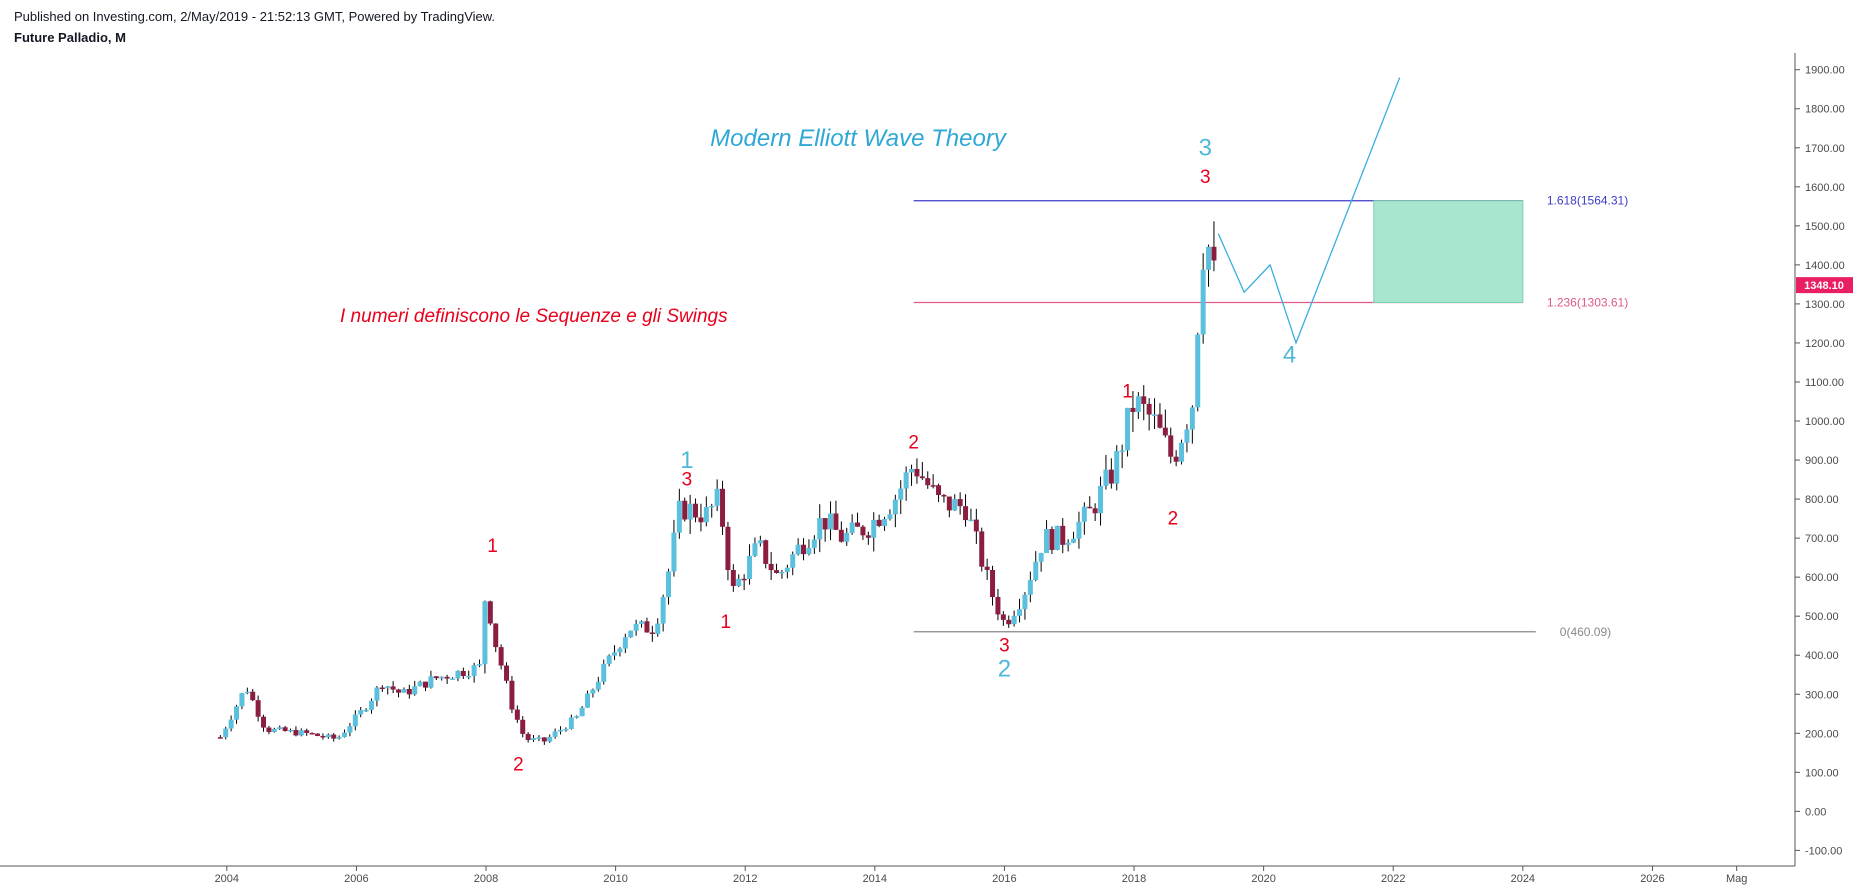 This screenshot has height=892, width=1853. I want to click on y-tick-label: 900.00, so click(1822, 461).